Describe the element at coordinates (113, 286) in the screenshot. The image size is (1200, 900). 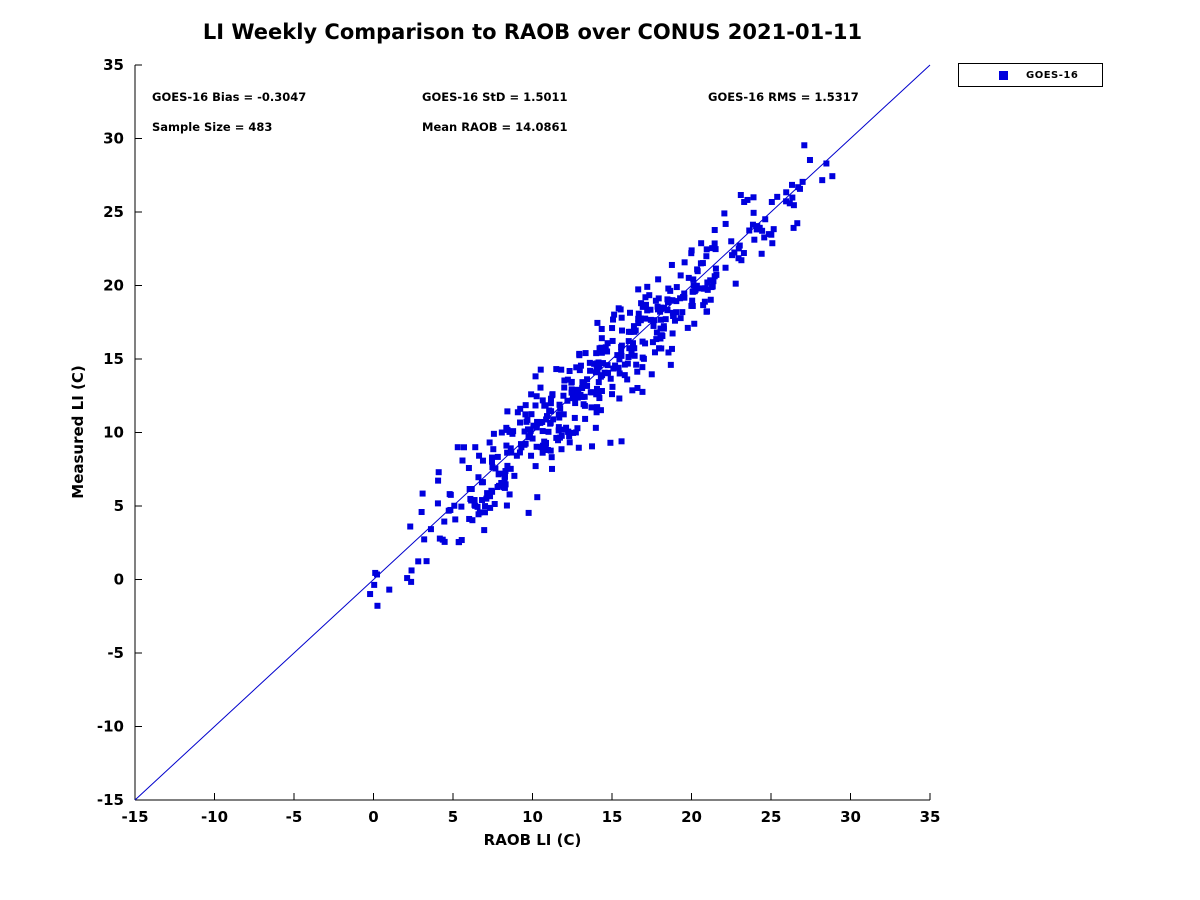
I see `y-tick-label: 20` at that location.